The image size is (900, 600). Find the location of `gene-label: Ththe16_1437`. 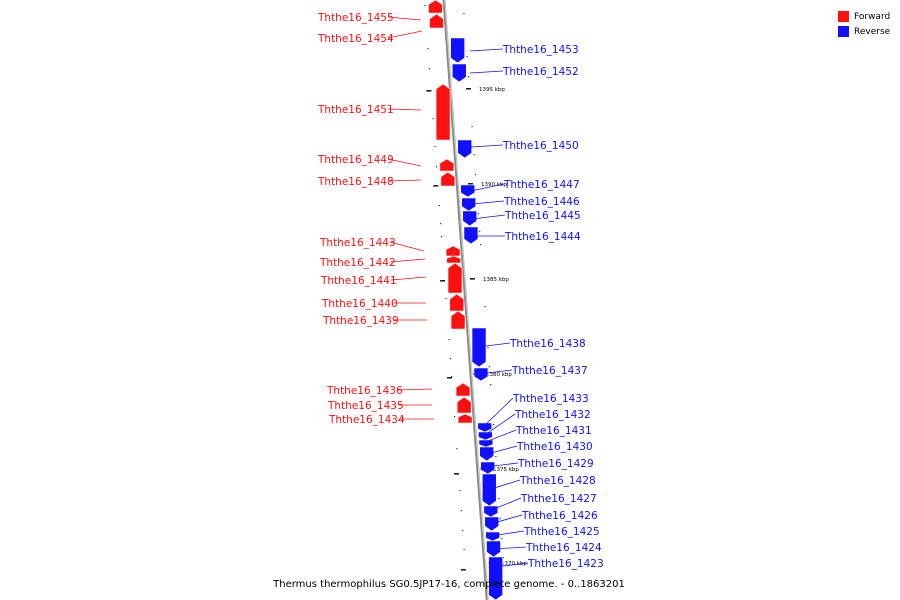

gene-label: Ththe16_1437 is located at coordinates (549, 371).